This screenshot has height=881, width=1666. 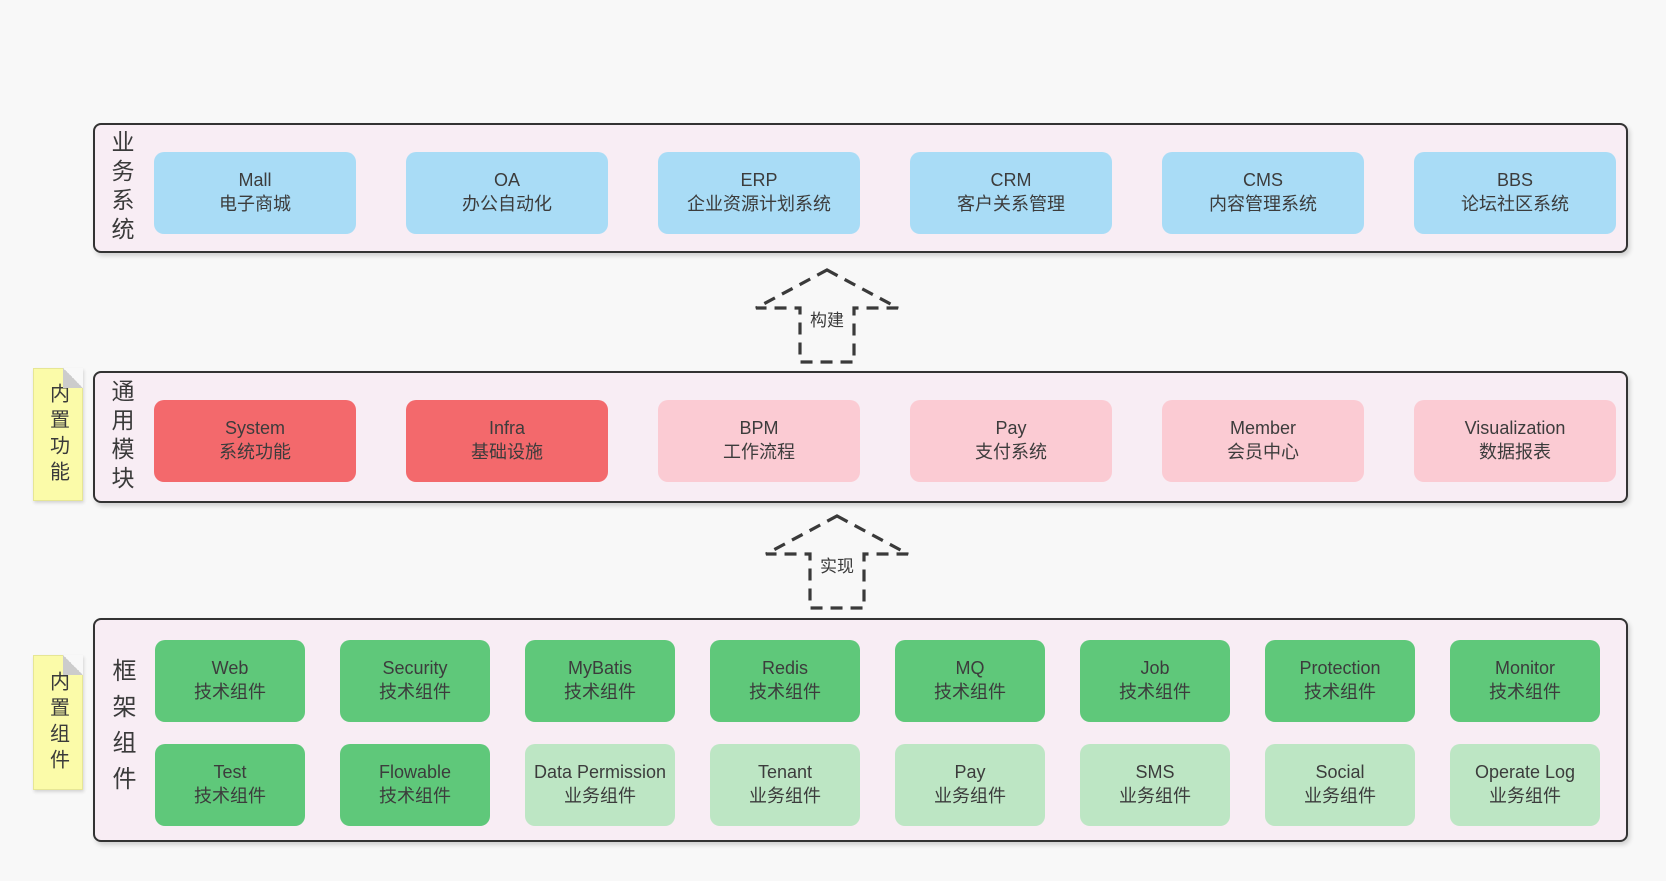 I want to click on arrow-implement: 实现, so click(x=837, y=562).